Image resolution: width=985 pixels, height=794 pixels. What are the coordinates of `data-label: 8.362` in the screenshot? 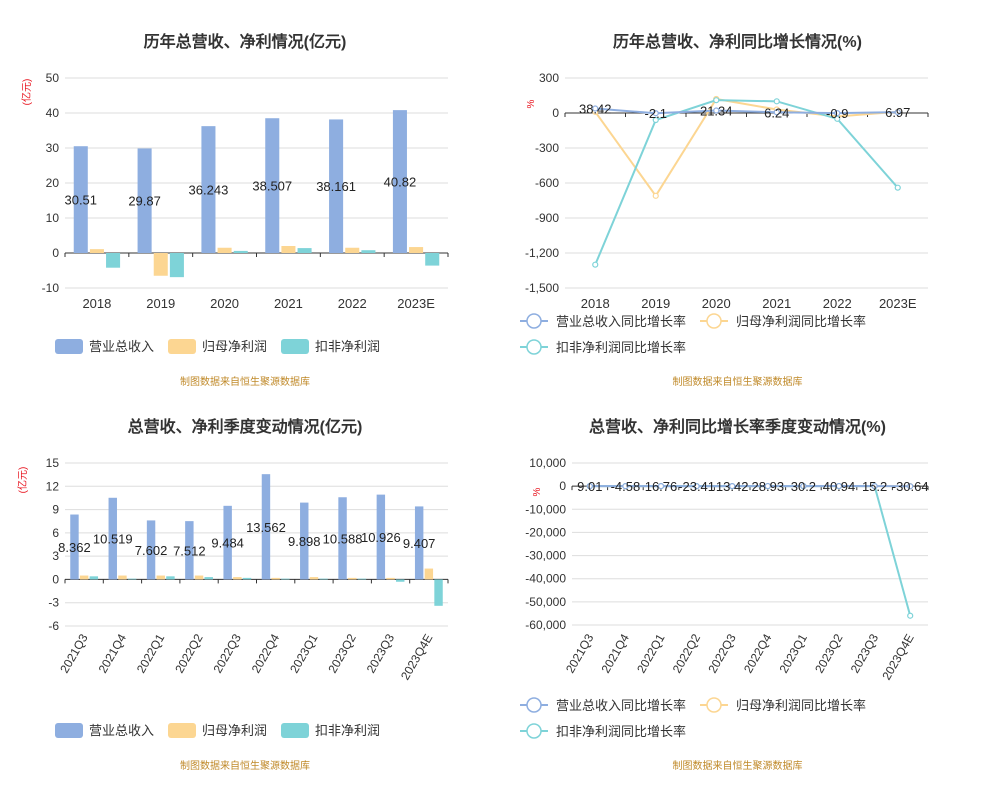 It's located at (74, 547).